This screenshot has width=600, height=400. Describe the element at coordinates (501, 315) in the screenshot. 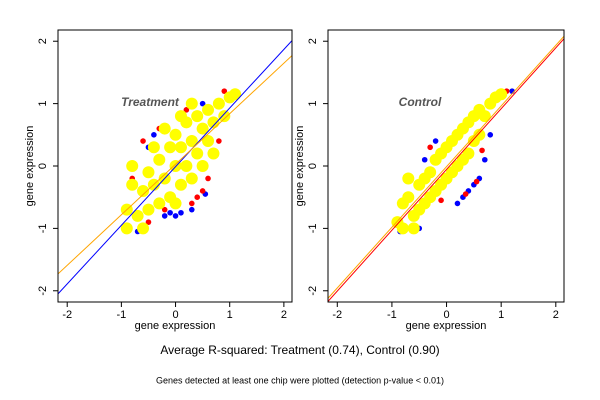

I see `x-tick-label: 1` at that location.